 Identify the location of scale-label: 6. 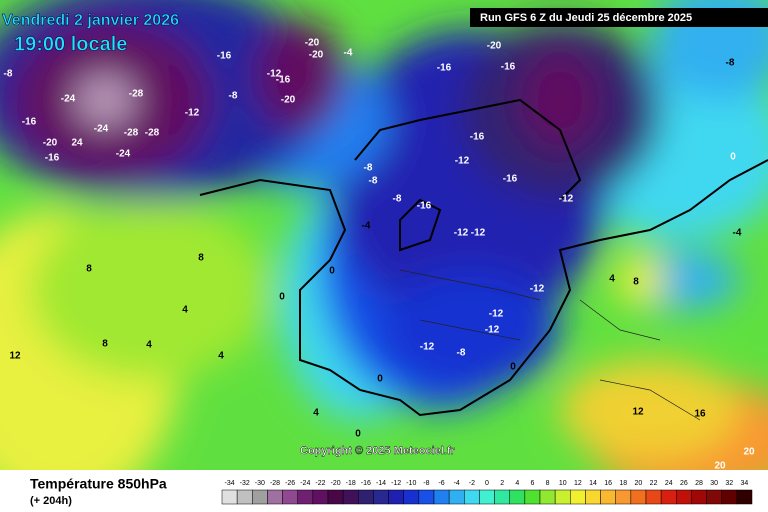
(532, 483).